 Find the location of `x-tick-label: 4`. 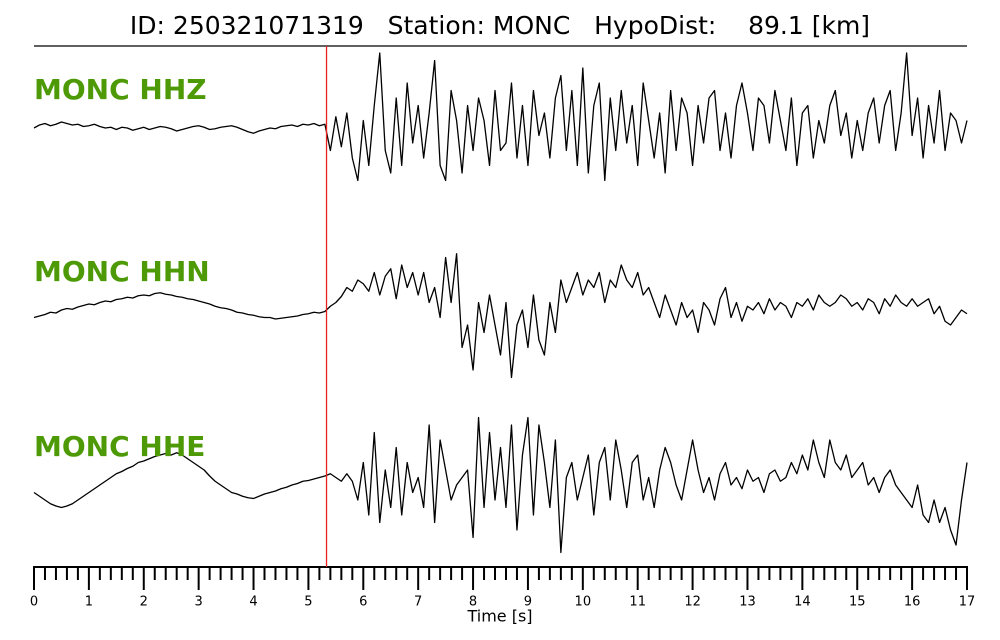

x-tick-label: 4 is located at coordinates (253, 602).